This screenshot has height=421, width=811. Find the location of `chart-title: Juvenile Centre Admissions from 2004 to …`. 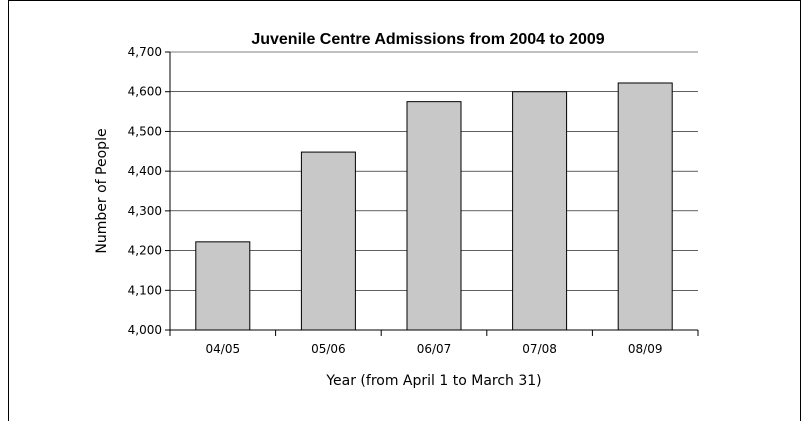

chart-title: Juvenile Centre Admissions from 2004 to … is located at coordinates (427, 39).